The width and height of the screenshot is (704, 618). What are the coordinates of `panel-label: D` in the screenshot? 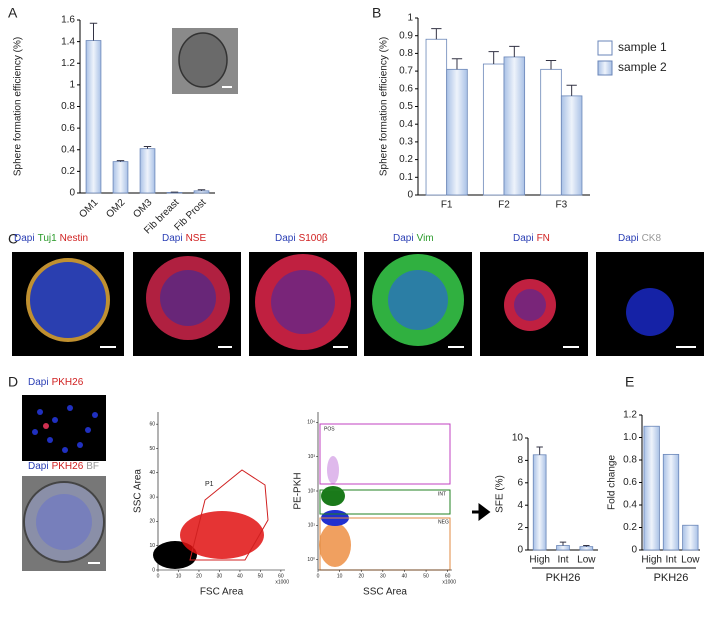 It's located at (13, 382).